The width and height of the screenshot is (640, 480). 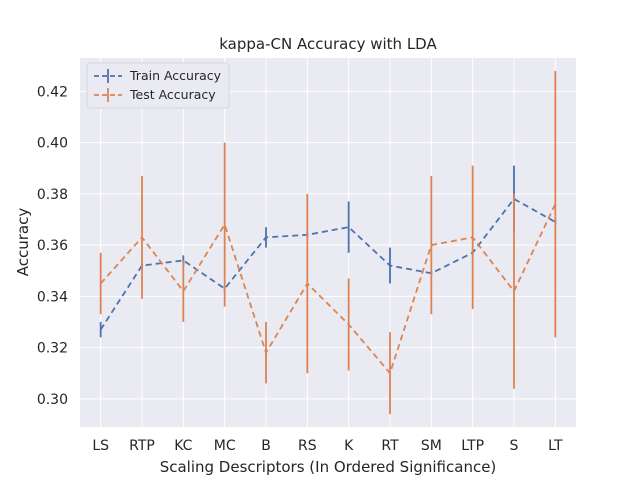 What do you see at coordinates (431, 446) in the screenshot?
I see `x-tick-label: SM` at bounding box center [431, 446].